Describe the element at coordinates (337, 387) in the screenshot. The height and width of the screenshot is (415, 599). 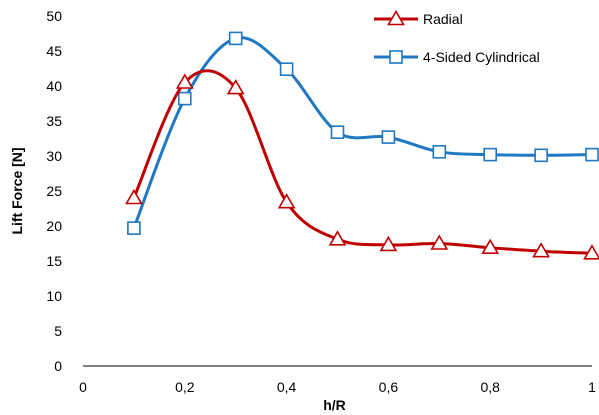
I see `x-tick-labels: 0 0,2 0,4 0,6 0,8 1` at that location.